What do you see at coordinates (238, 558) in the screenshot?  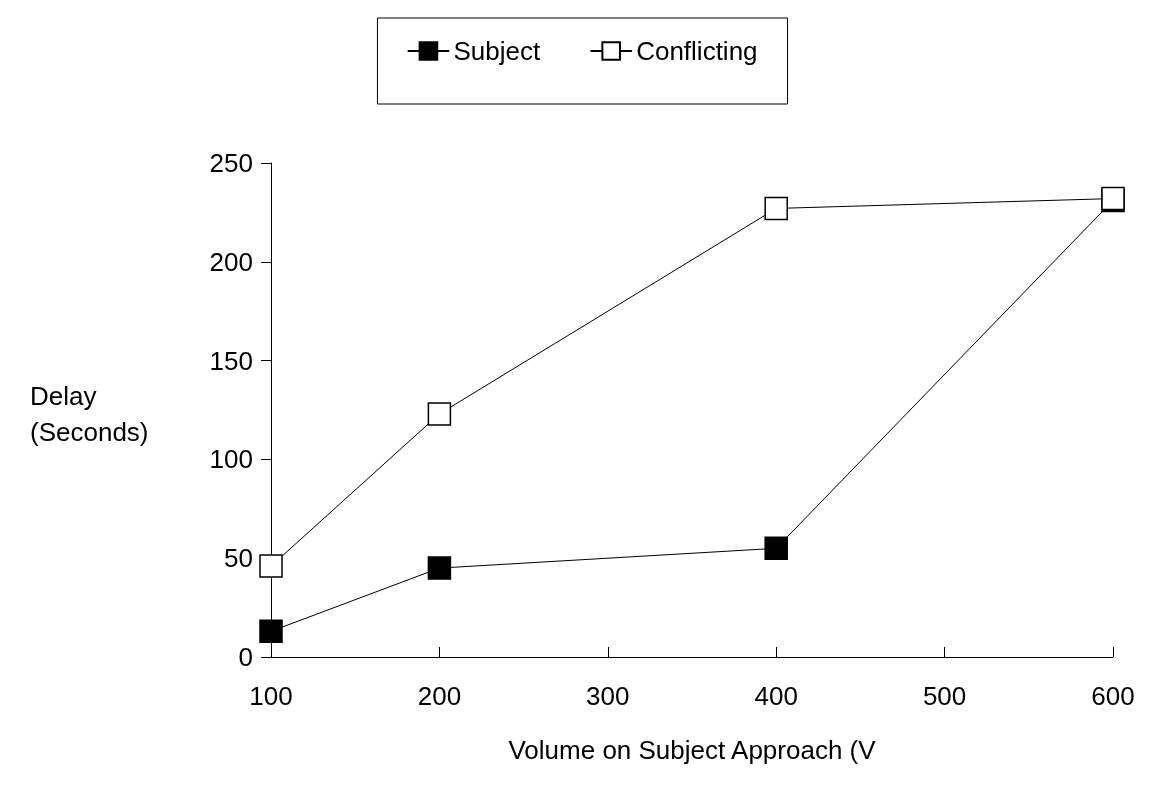 I see `y-tick-label: 50` at bounding box center [238, 558].